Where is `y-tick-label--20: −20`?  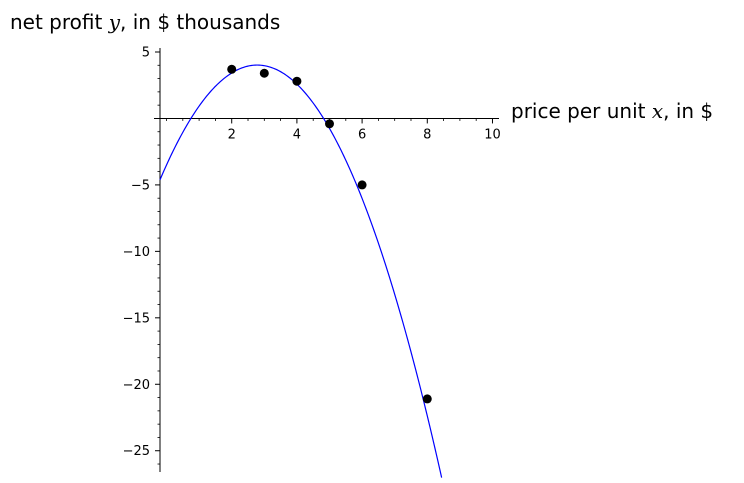
y-tick-label--20: −20 is located at coordinates (136, 385).